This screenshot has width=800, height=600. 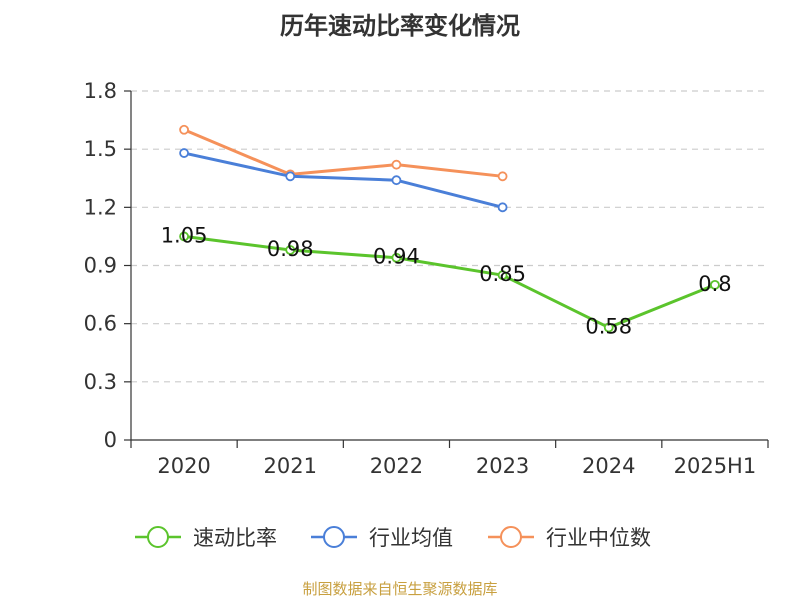 I want to click on data-label: 1.05, so click(x=184, y=235).